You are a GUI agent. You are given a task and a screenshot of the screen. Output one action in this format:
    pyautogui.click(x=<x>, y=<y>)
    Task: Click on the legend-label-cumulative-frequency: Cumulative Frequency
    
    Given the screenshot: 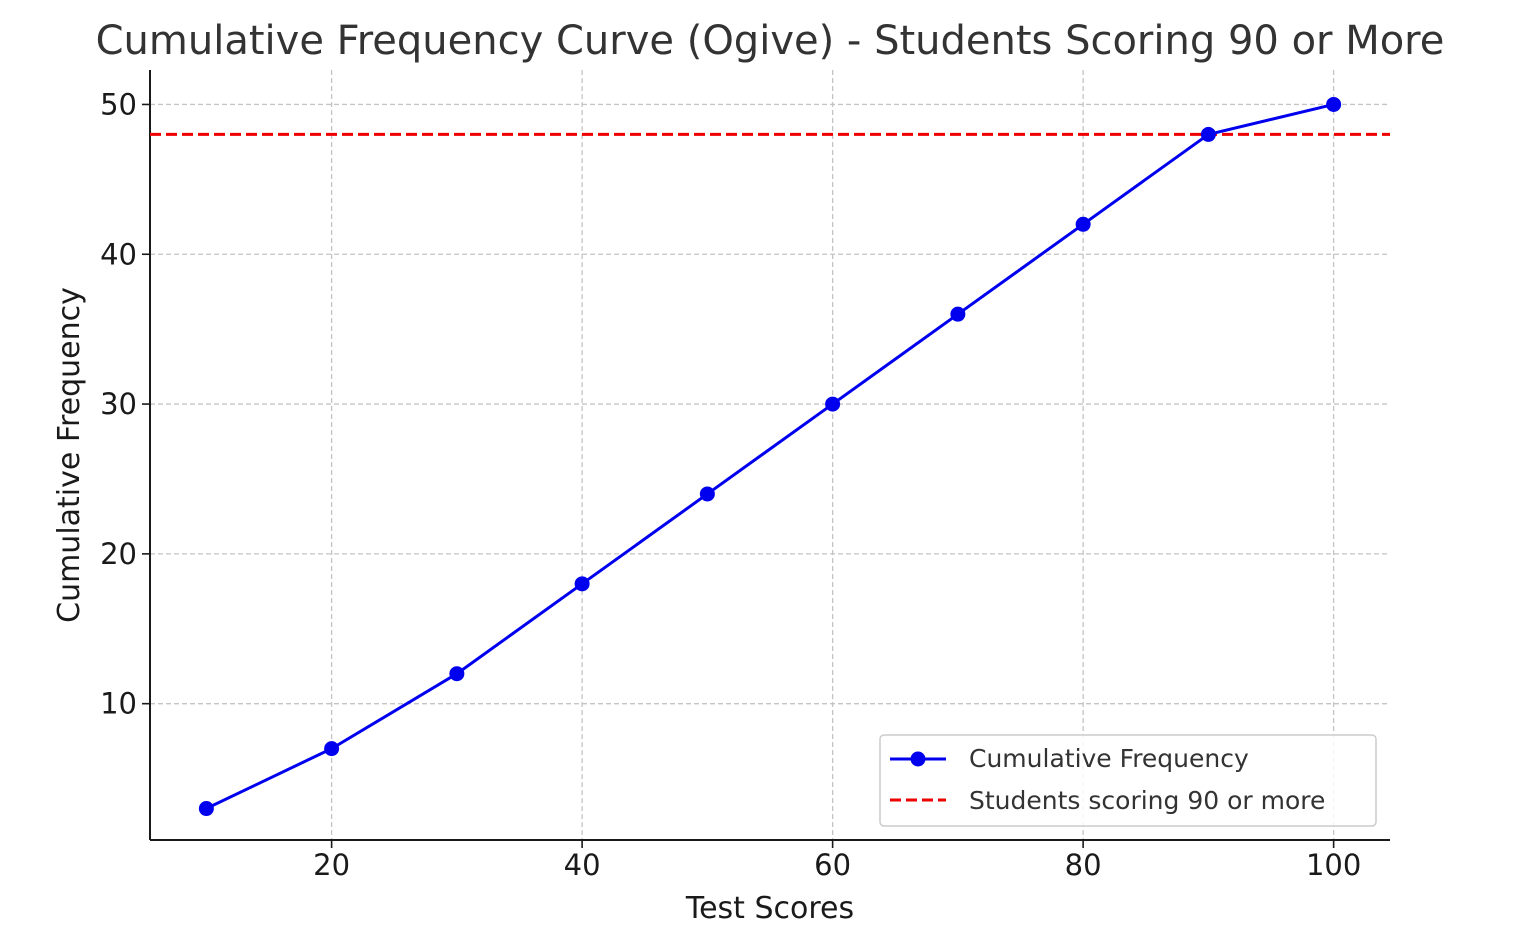 What is the action you would take?
    pyautogui.click(x=1109, y=758)
    